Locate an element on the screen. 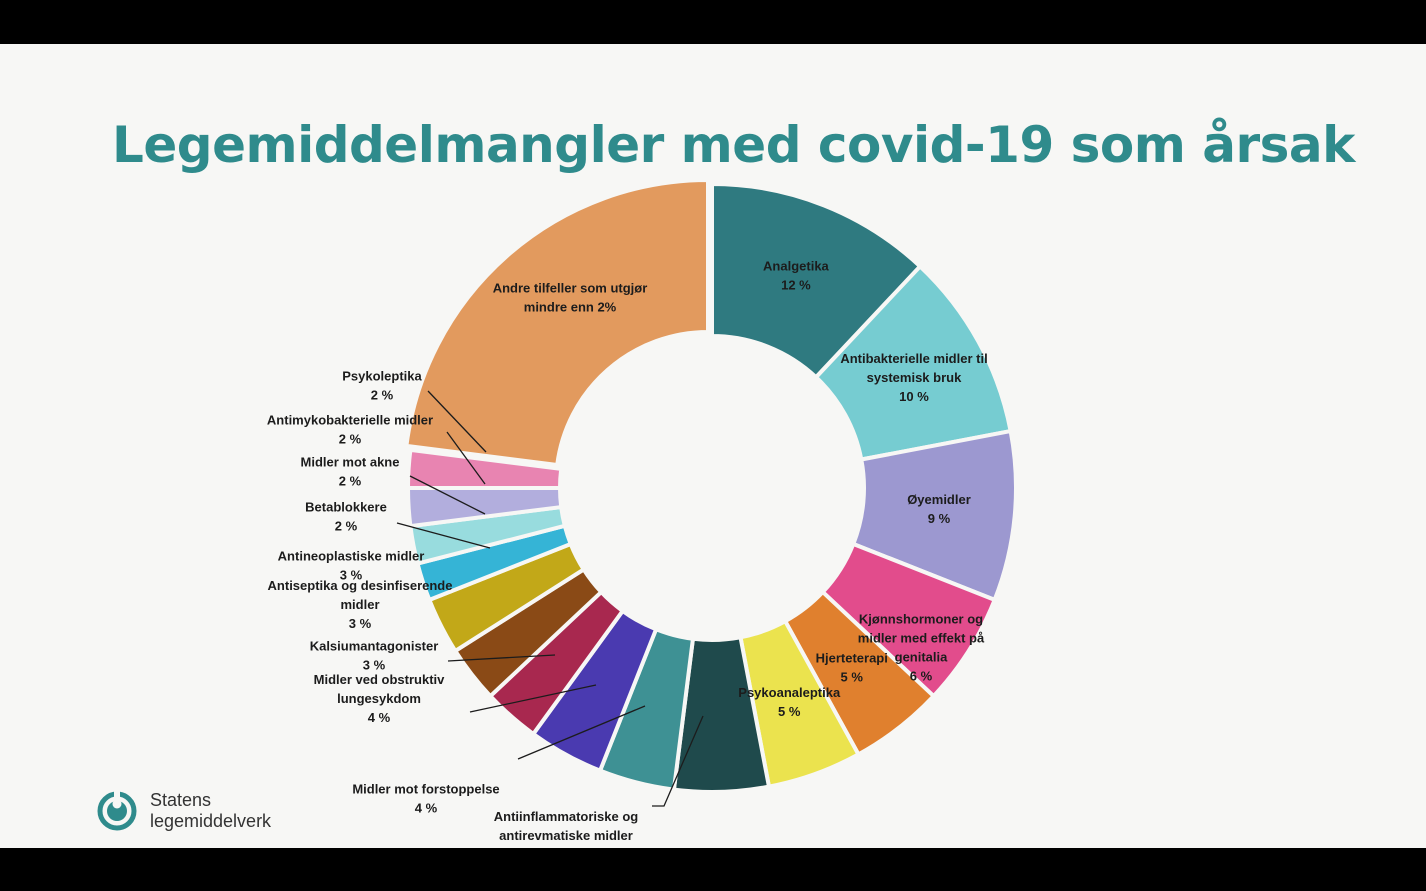 This screenshot has width=1426, height=891. slv-logo-text: Statens legemiddelverk is located at coordinates (210, 811).